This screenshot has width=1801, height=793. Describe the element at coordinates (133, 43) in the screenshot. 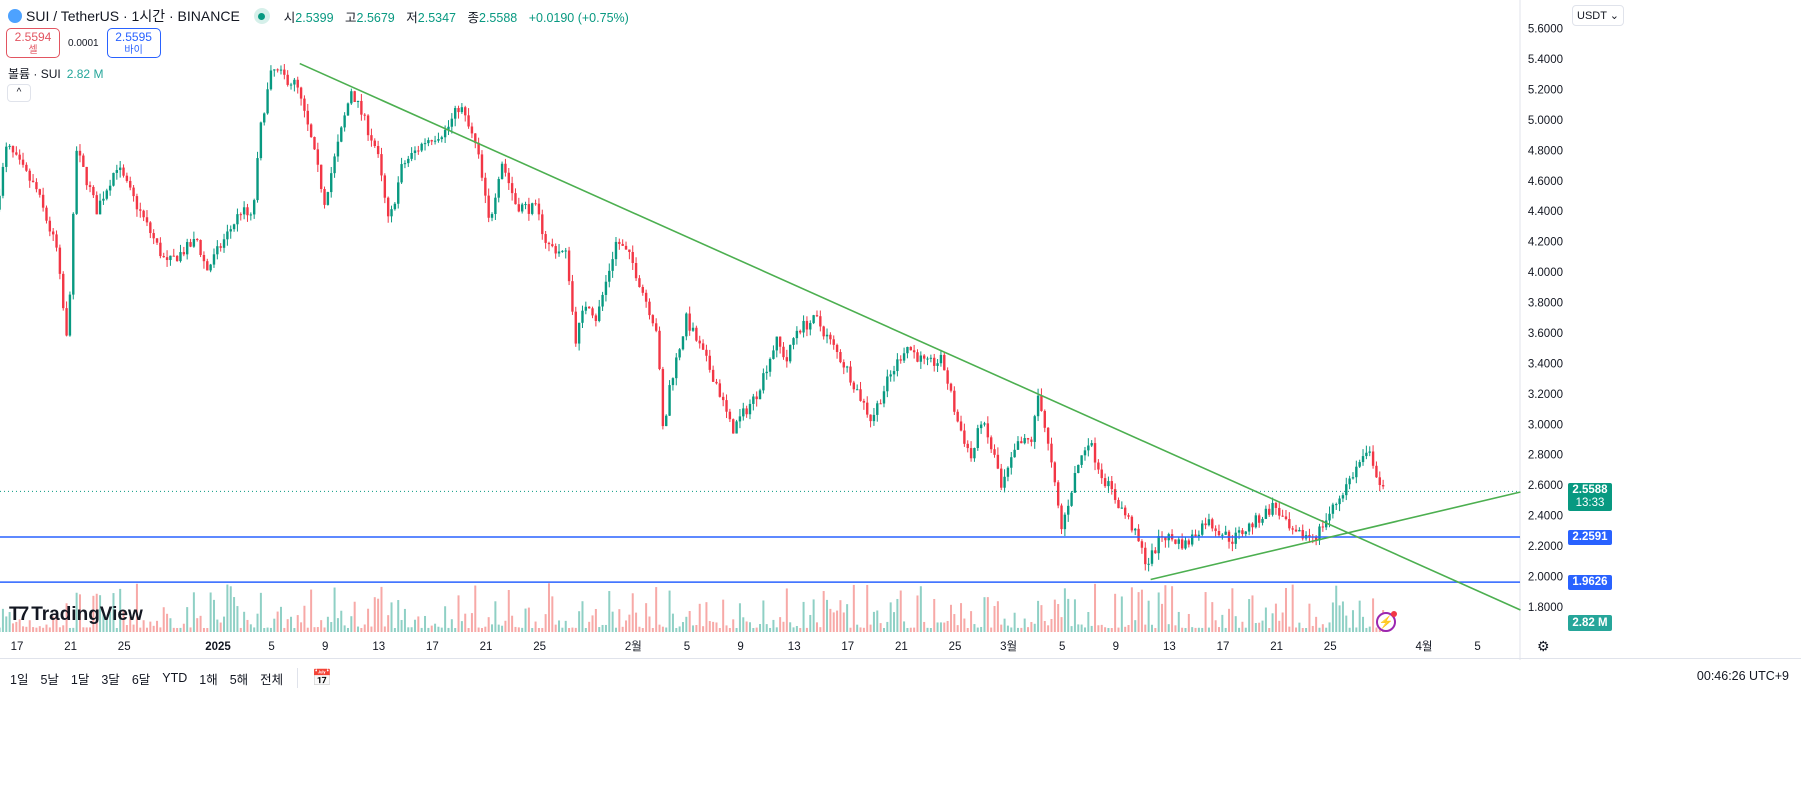

I see `buy-button: 2.5595 바이` at that location.